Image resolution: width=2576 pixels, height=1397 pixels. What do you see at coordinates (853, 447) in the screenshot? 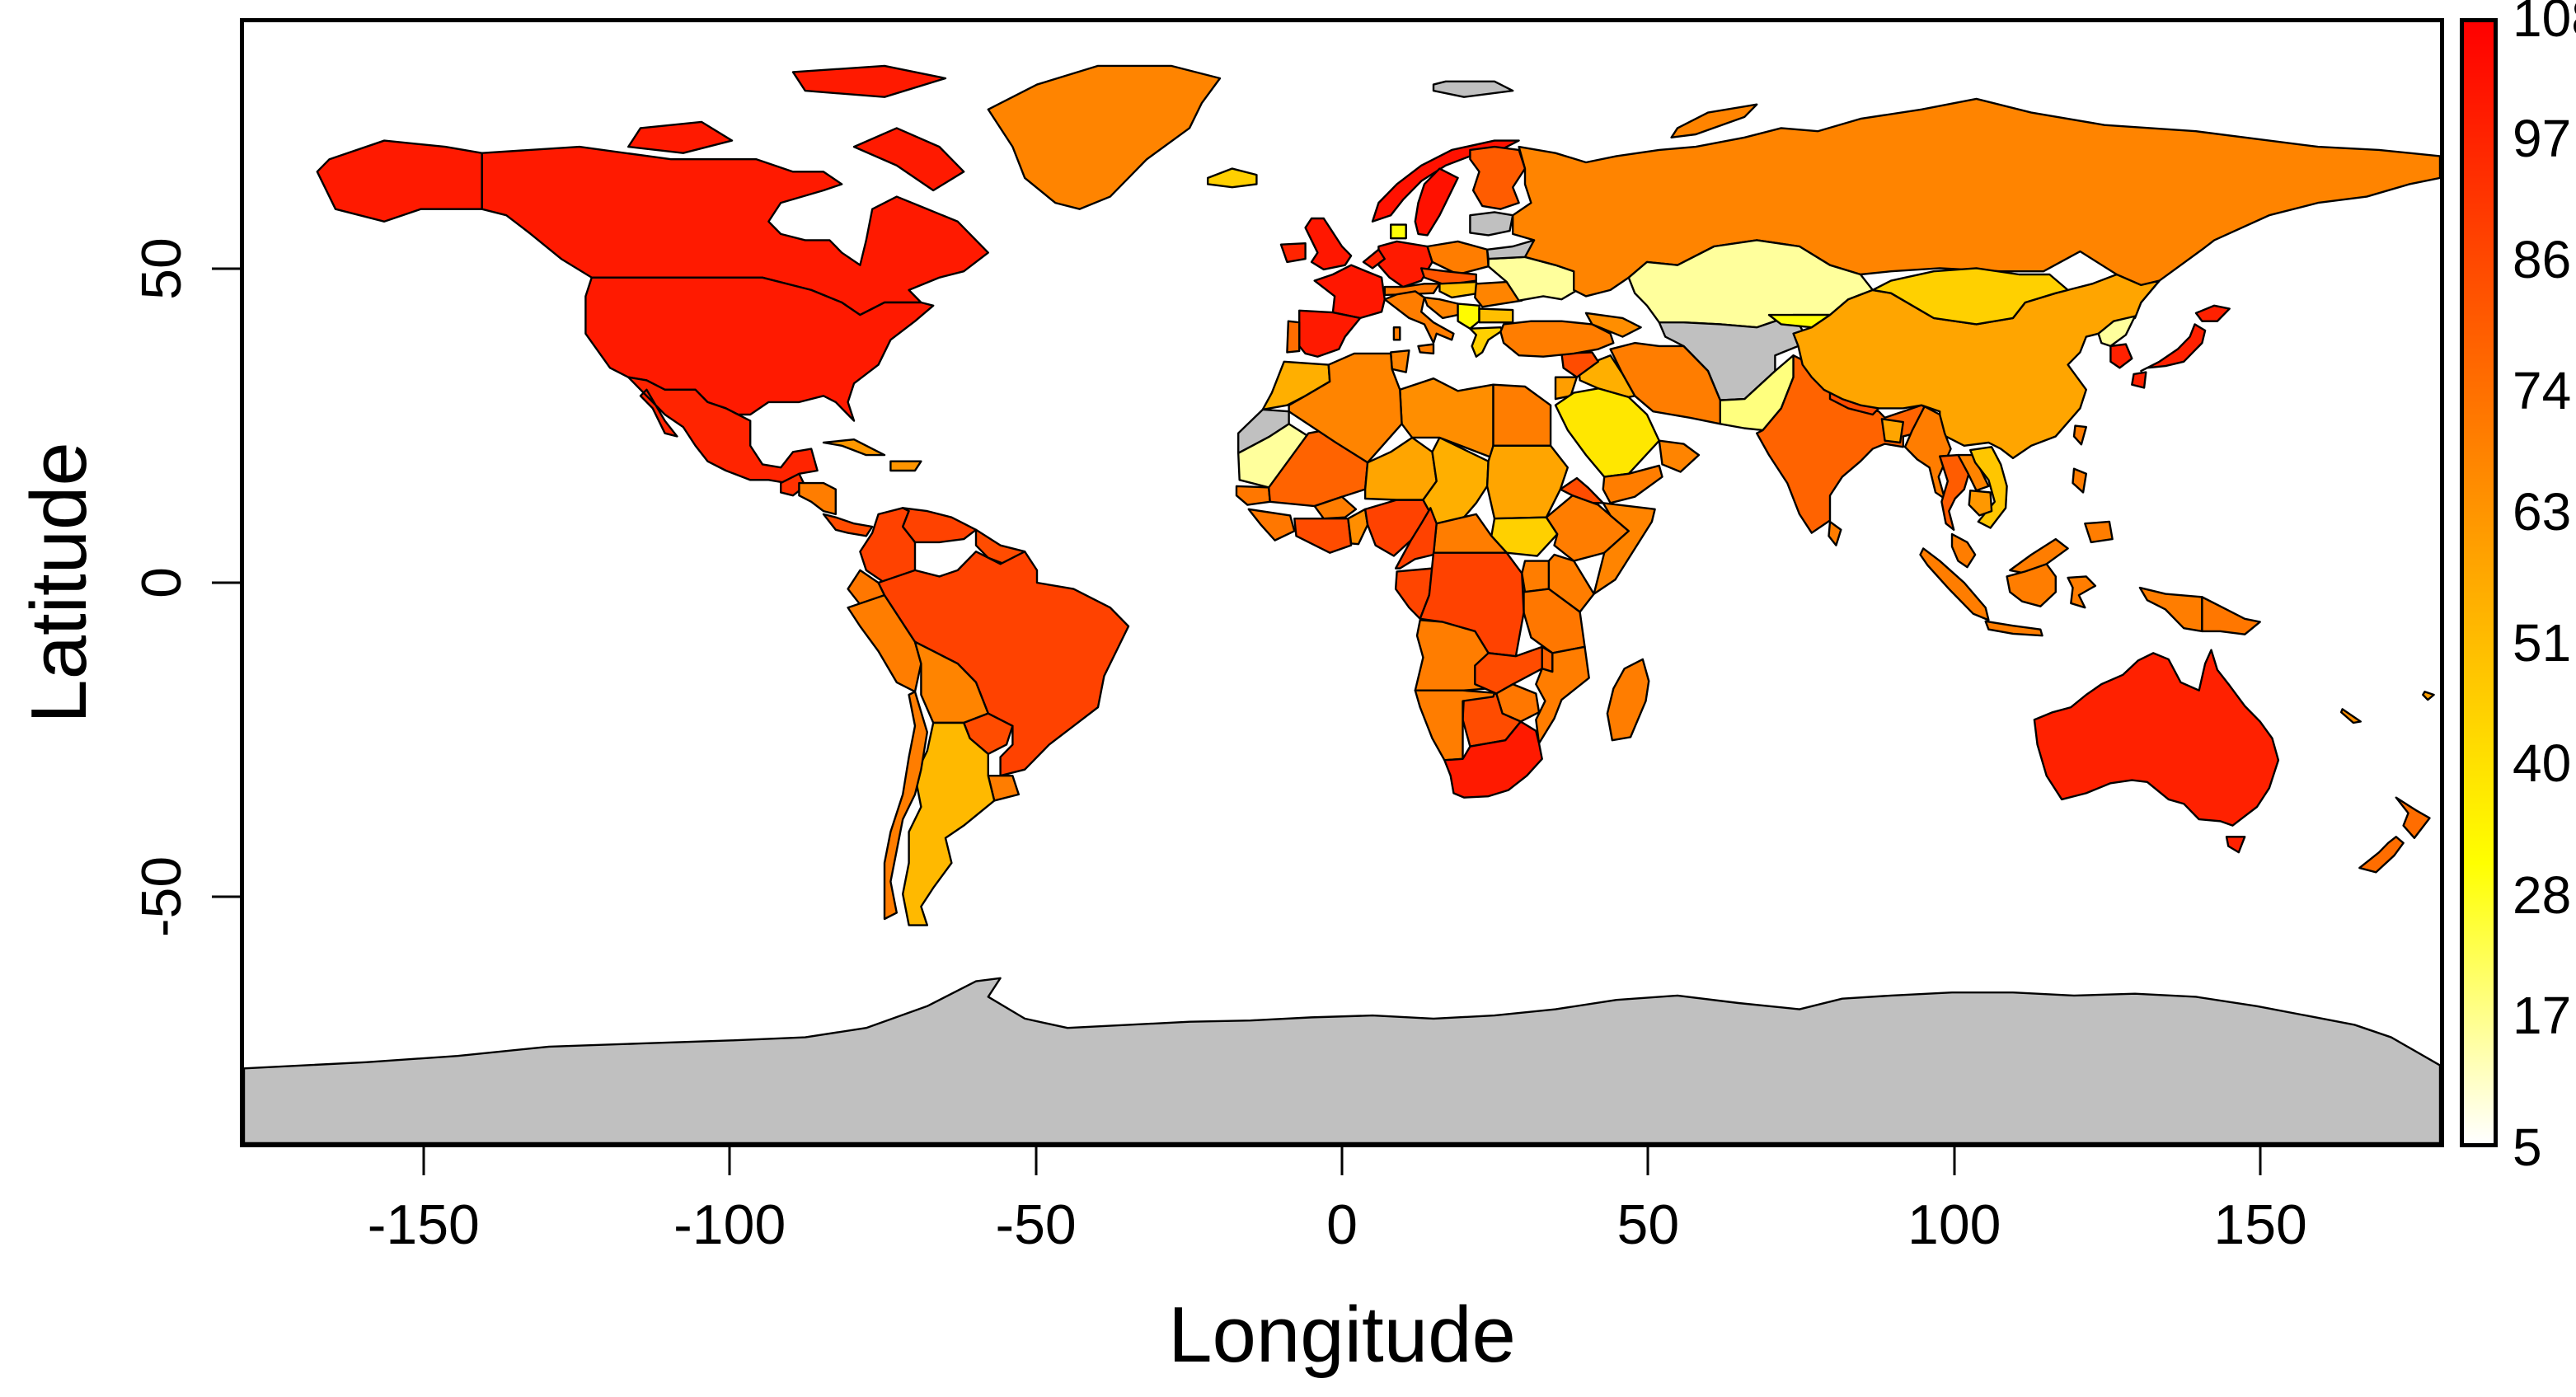
I see `country-cuba: Cuba : 62` at bounding box center [853, 447].